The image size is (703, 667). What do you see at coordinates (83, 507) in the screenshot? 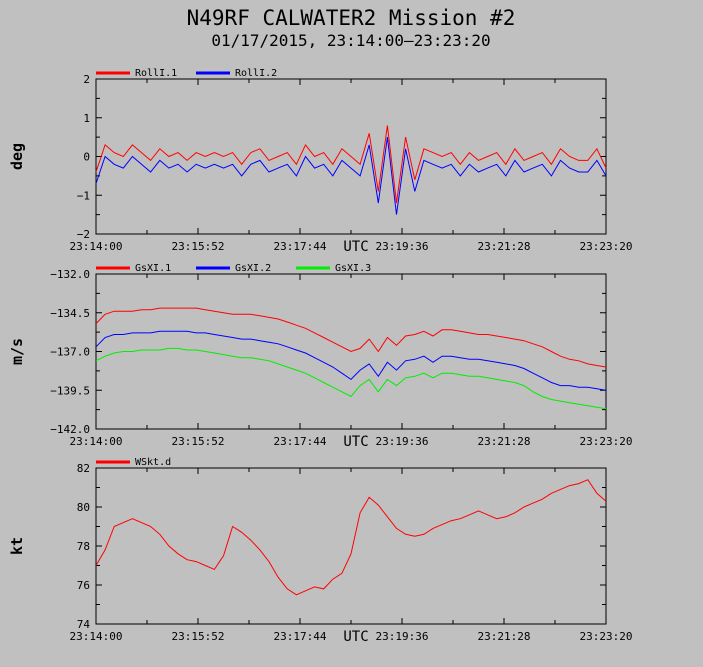
I see `y-tick-label: 80` at bounding box center [83, 507].